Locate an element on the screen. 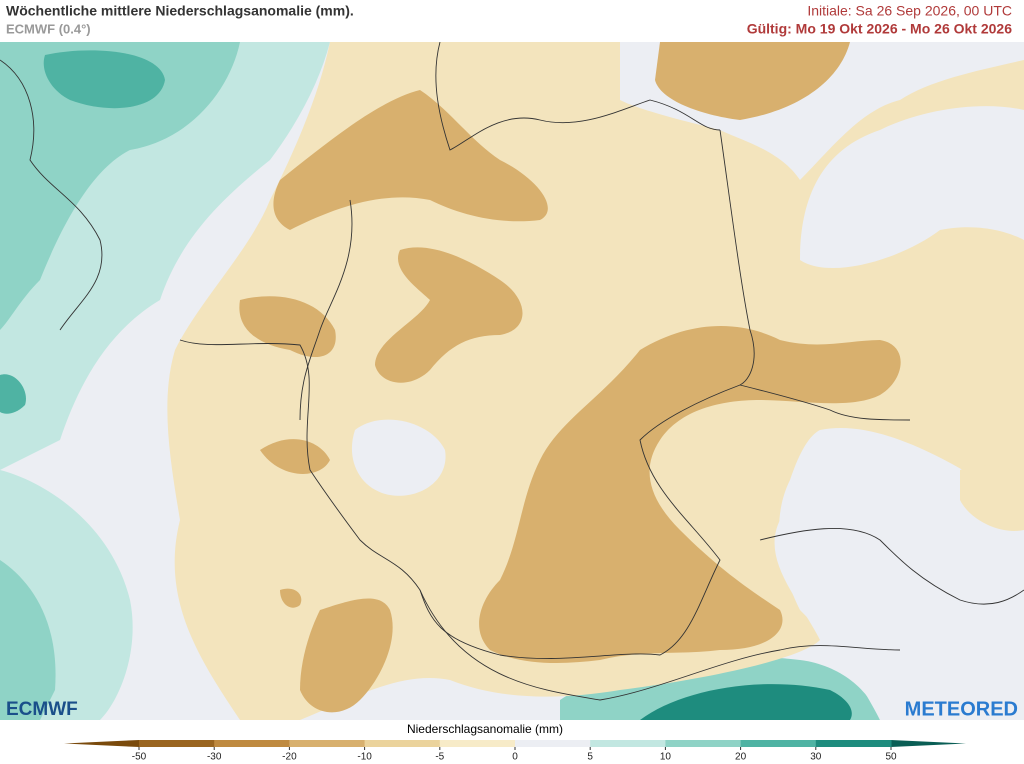 This screenshot has width=1024, height=764. colorbar-tick-label: 5 is located at coordinates (590, 757).